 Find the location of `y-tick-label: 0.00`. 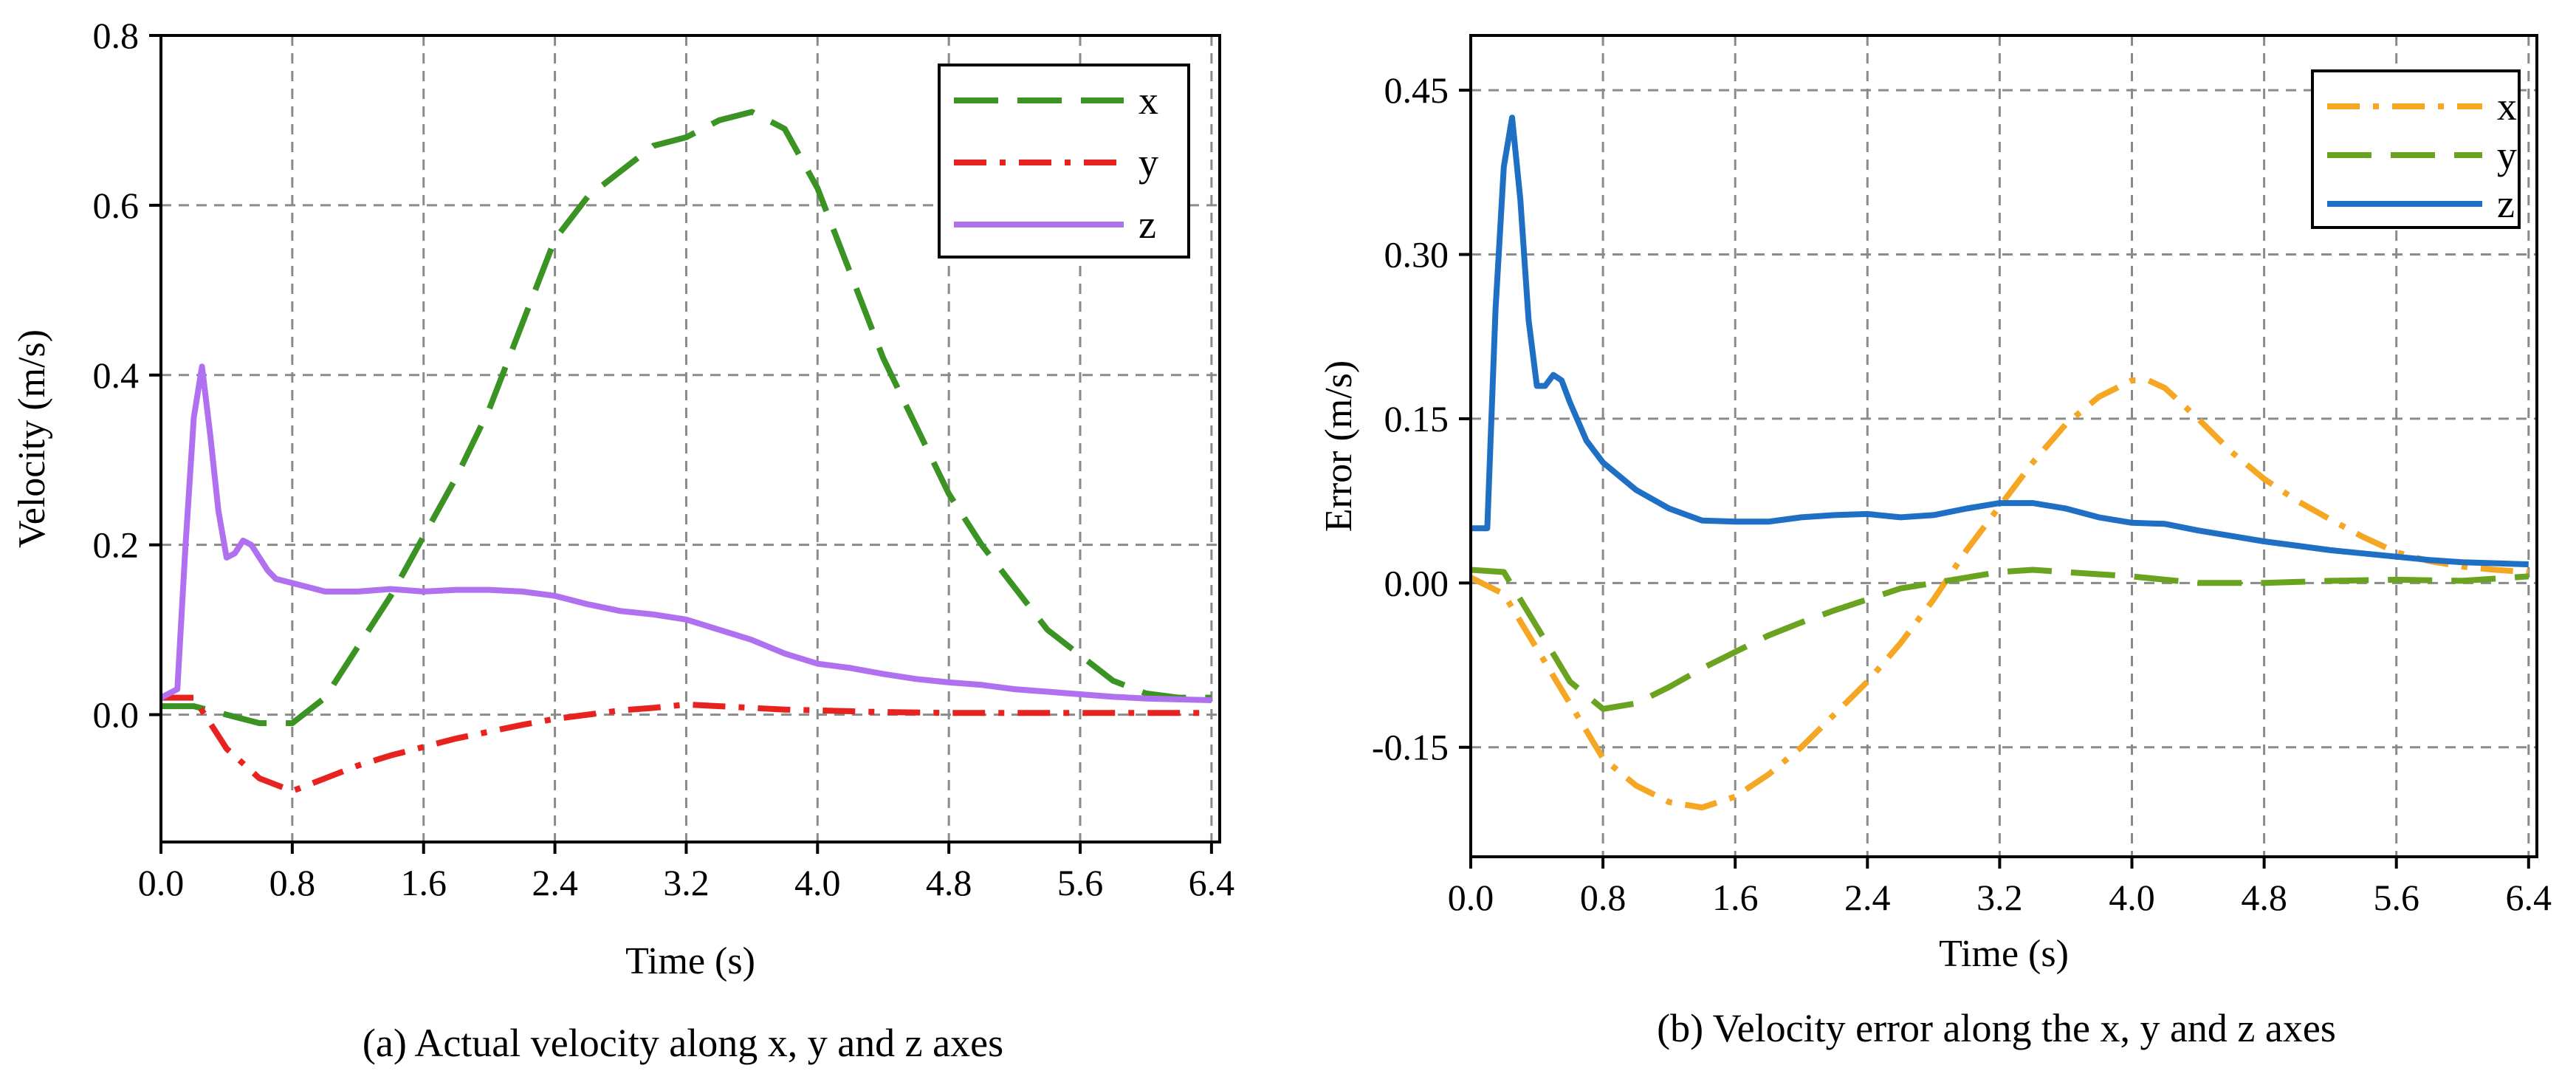

y-tick-label: 0.00 is located at coordinates (1416, 582).